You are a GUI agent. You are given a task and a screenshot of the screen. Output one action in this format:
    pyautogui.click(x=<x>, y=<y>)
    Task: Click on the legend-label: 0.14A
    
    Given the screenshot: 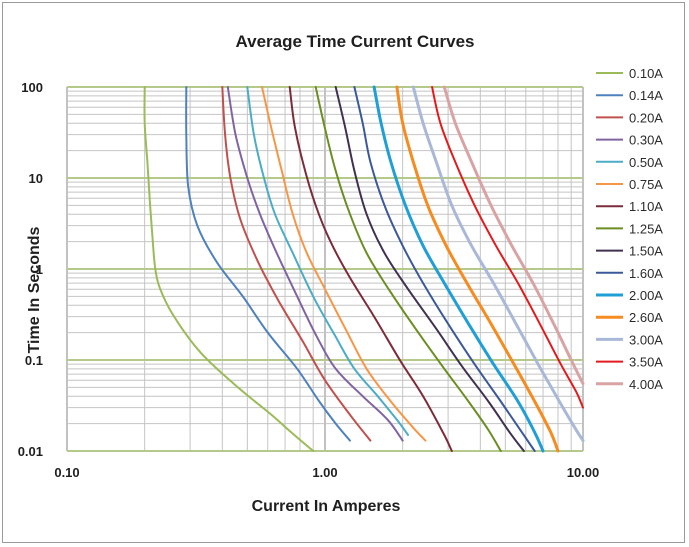 What is the action you would take?
    pyautogui.click(x=646, y=95)
    